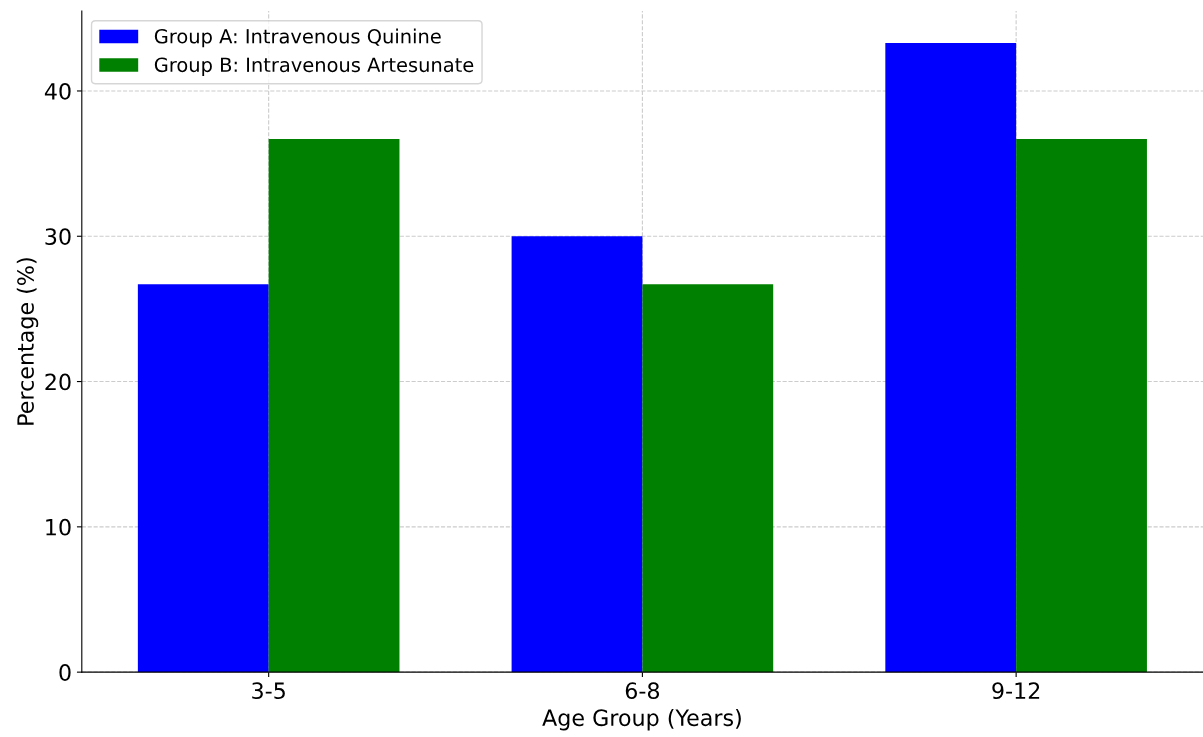 Image resolution: width=1203 pixels, height=737 pixels. What do you see at coordinates (65, 672) in the screenshot?
I see `y-tick-label: 0` at bounding box center [65, 672].